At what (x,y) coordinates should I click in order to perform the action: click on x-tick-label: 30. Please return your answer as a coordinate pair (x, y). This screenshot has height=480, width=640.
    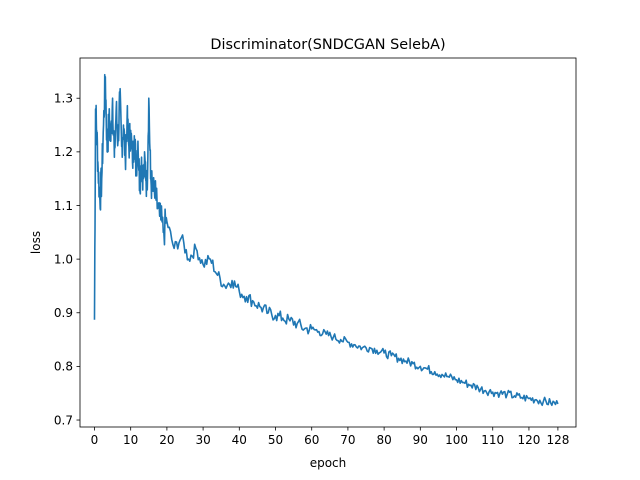
    Looking at the image, I should click on (202, 440).